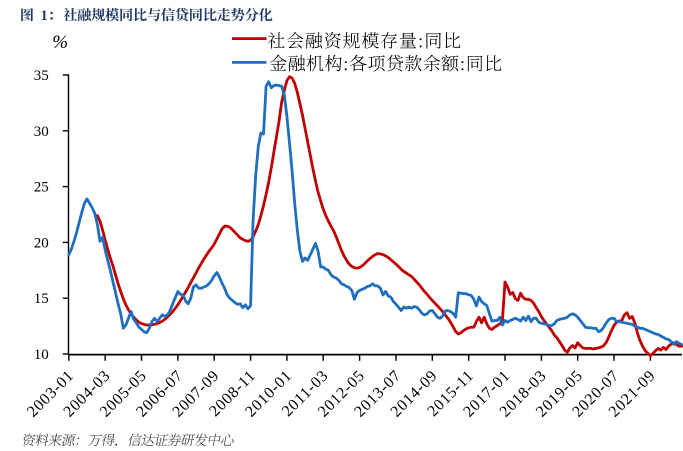 The height and width of the screenshot is (451, 683). What do you see at coordinates (41, 243) in the screenshot?
I see `svg-text: 20` at bounding box center [41, 243].